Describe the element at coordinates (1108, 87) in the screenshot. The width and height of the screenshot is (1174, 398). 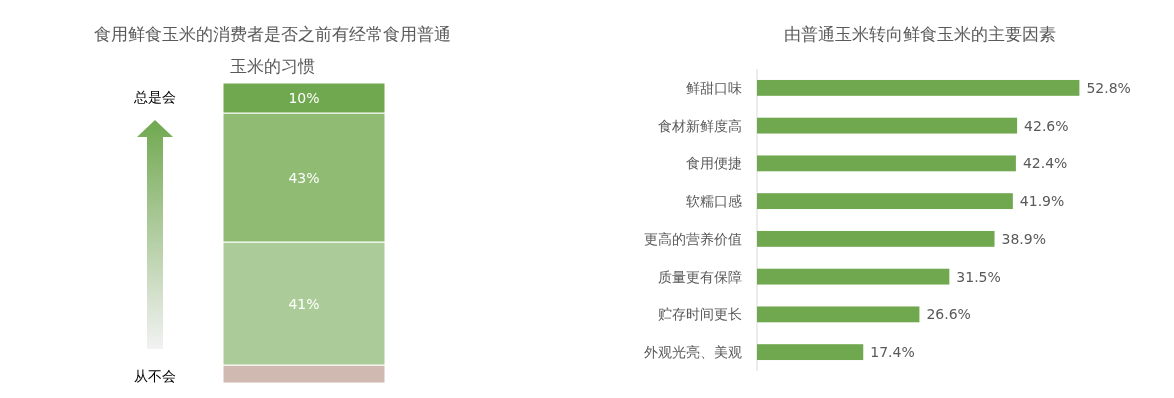
I see `data-label: 52.8%` at that location.